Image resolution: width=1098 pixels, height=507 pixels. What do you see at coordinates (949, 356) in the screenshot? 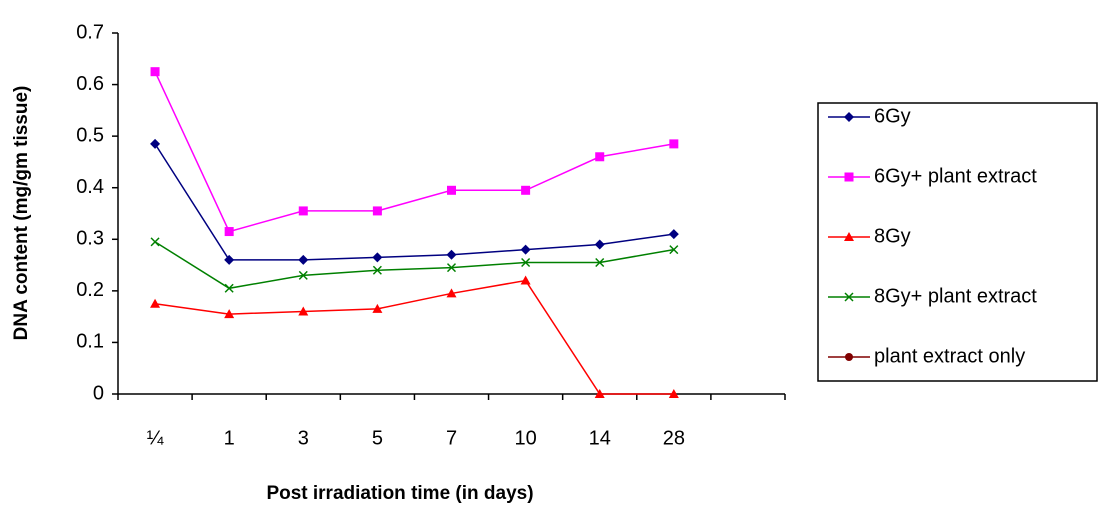
I see `legend-label: plant extract only` at bounding box center [949, 356].